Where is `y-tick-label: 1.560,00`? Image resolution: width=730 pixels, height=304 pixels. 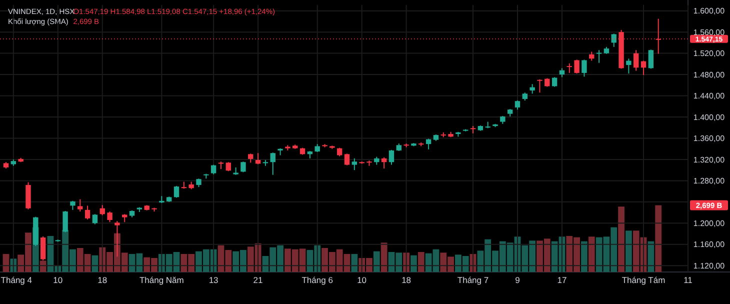 y-tick-label: 1.560,00 is located at coordinates (709, 32).